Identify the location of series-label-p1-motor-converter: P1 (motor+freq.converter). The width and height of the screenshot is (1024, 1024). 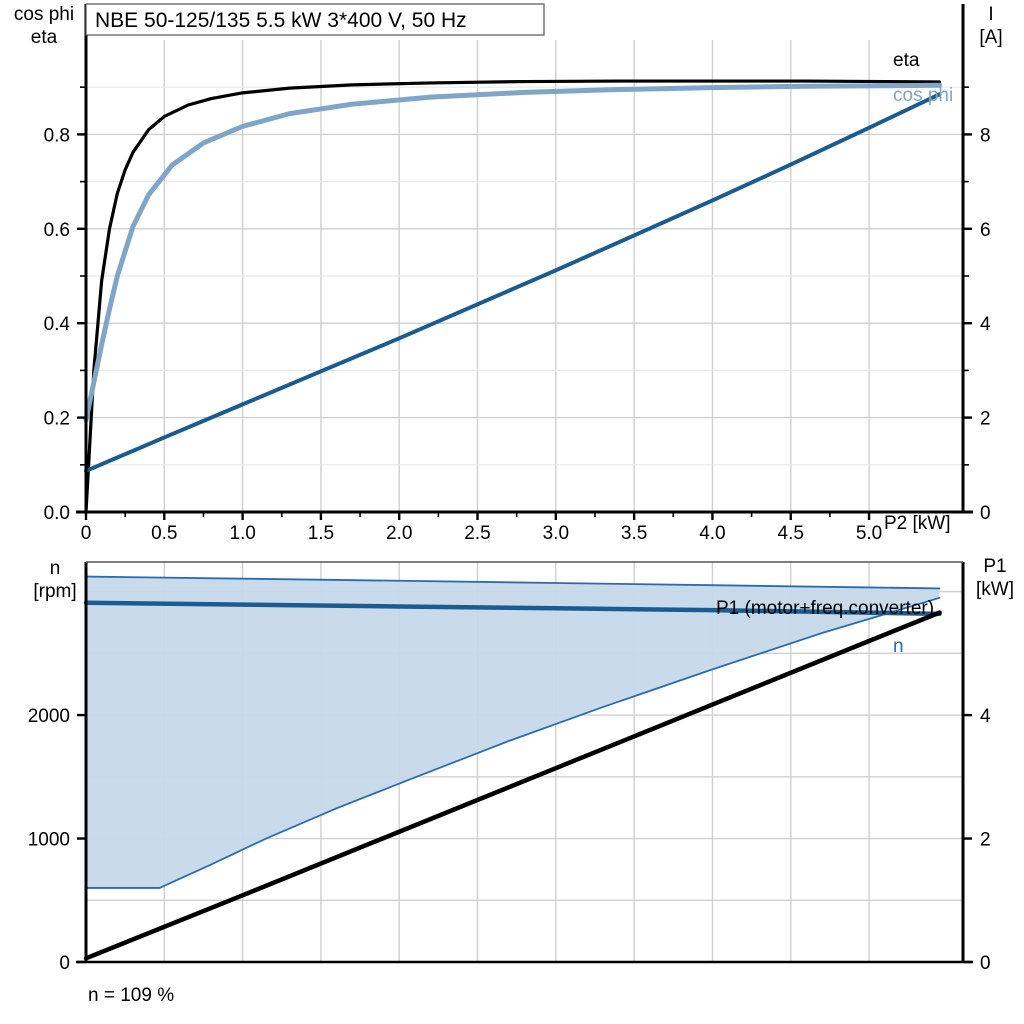
(825, 608).